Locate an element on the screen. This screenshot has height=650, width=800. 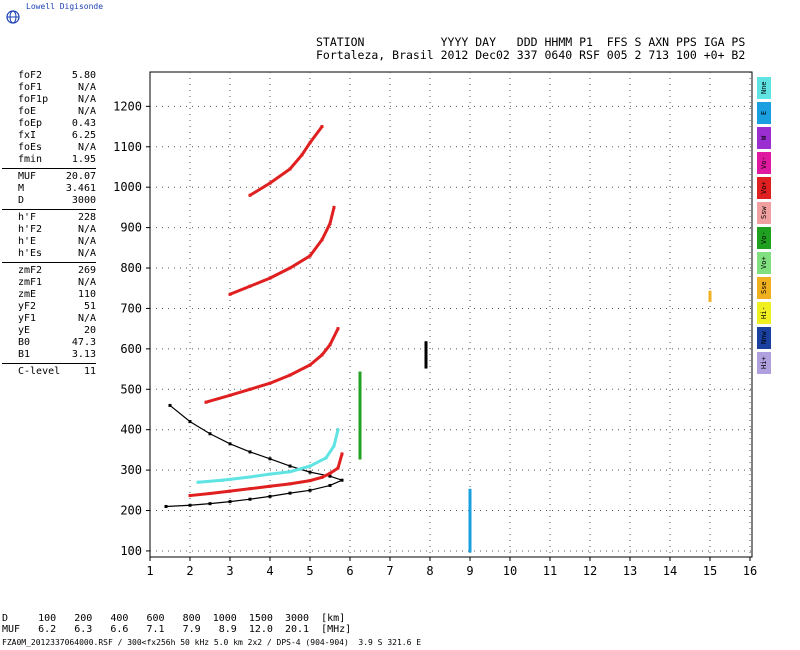
param-row: yF1 N/A is located at coordinates (49, 319).